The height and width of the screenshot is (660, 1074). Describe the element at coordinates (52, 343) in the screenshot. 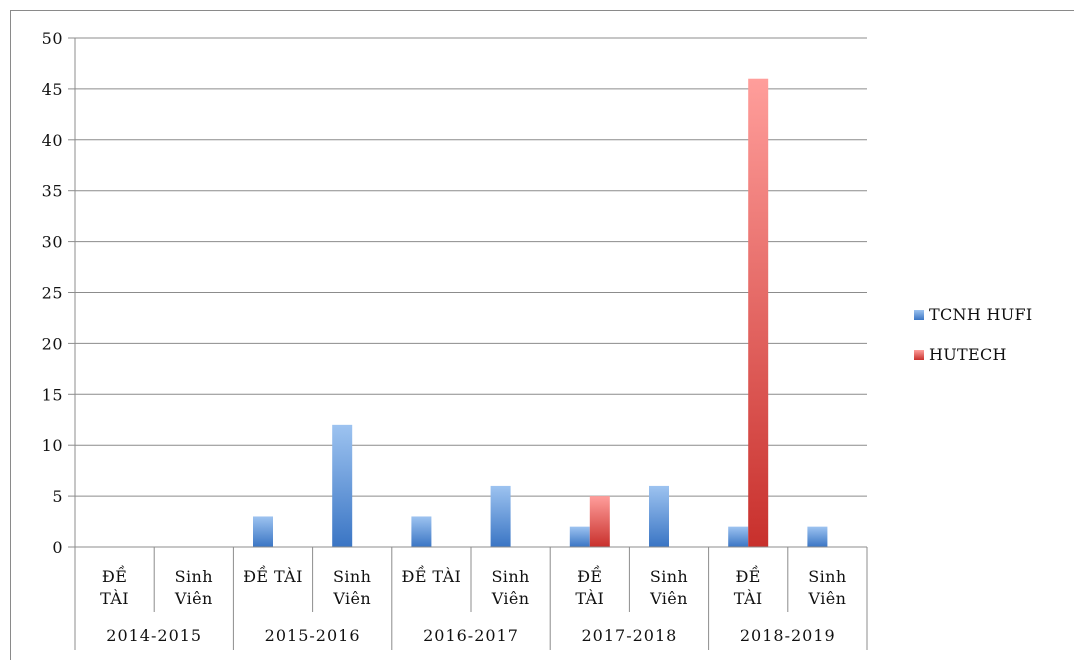

I see `y-tick-label: 20` at that location.